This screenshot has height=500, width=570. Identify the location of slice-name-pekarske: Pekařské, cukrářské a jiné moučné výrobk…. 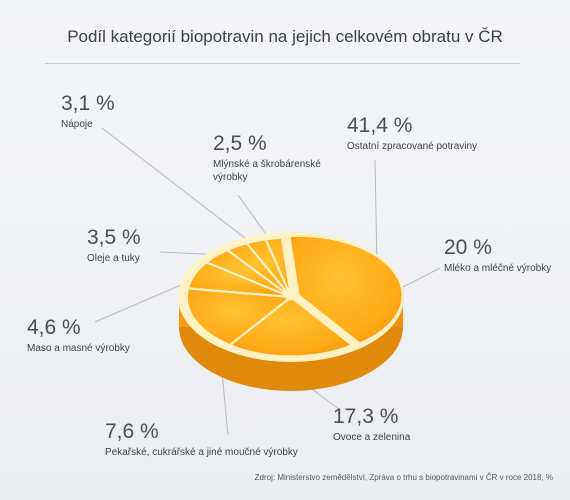
(201, 452).